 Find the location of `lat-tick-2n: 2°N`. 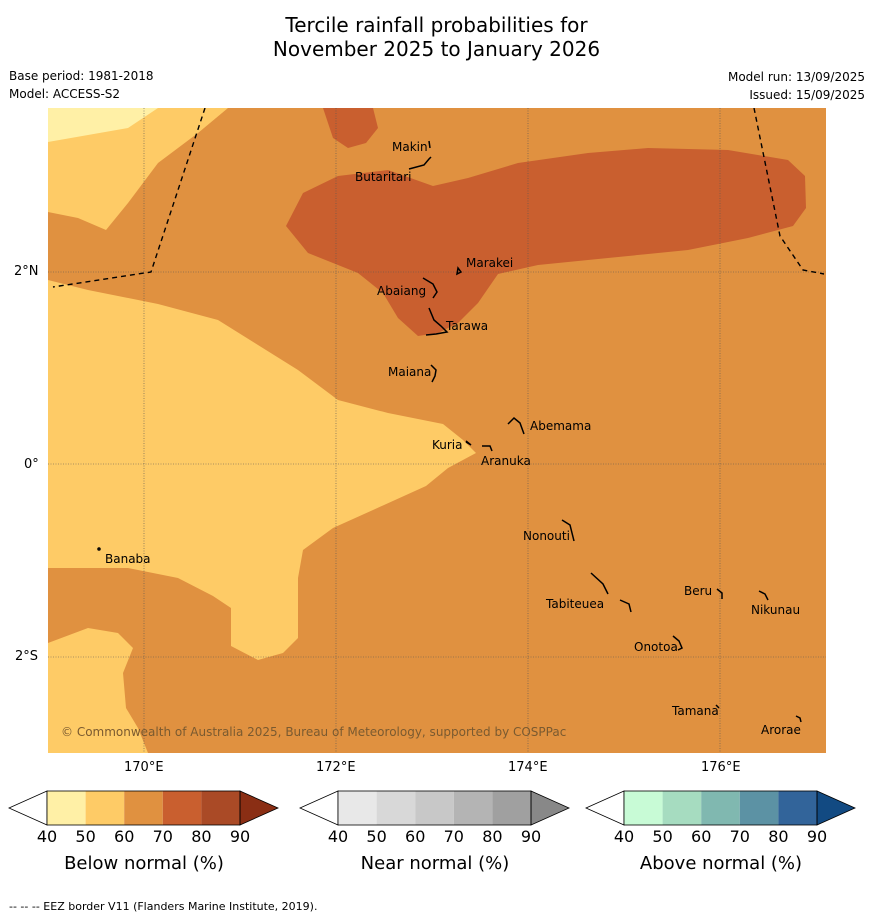

lat-tick-2n: 2°N is located at coordinates (26, 271).